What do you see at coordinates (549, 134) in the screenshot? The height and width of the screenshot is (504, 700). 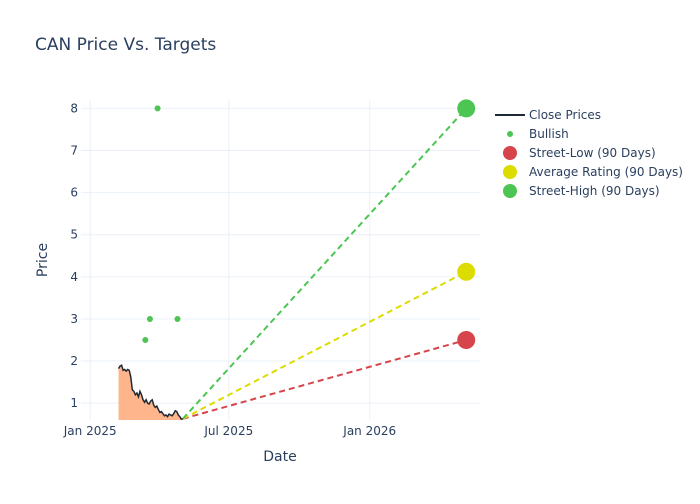 I see `legend-label: Bullish` at bounding box center [549, 134].